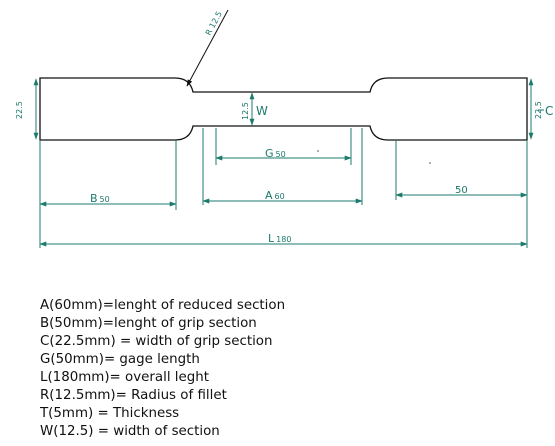 Image resolution: width=555 pixels, height=446 pixels. I want to click on grip-height-left-label: 22.5, so click(19, 110).